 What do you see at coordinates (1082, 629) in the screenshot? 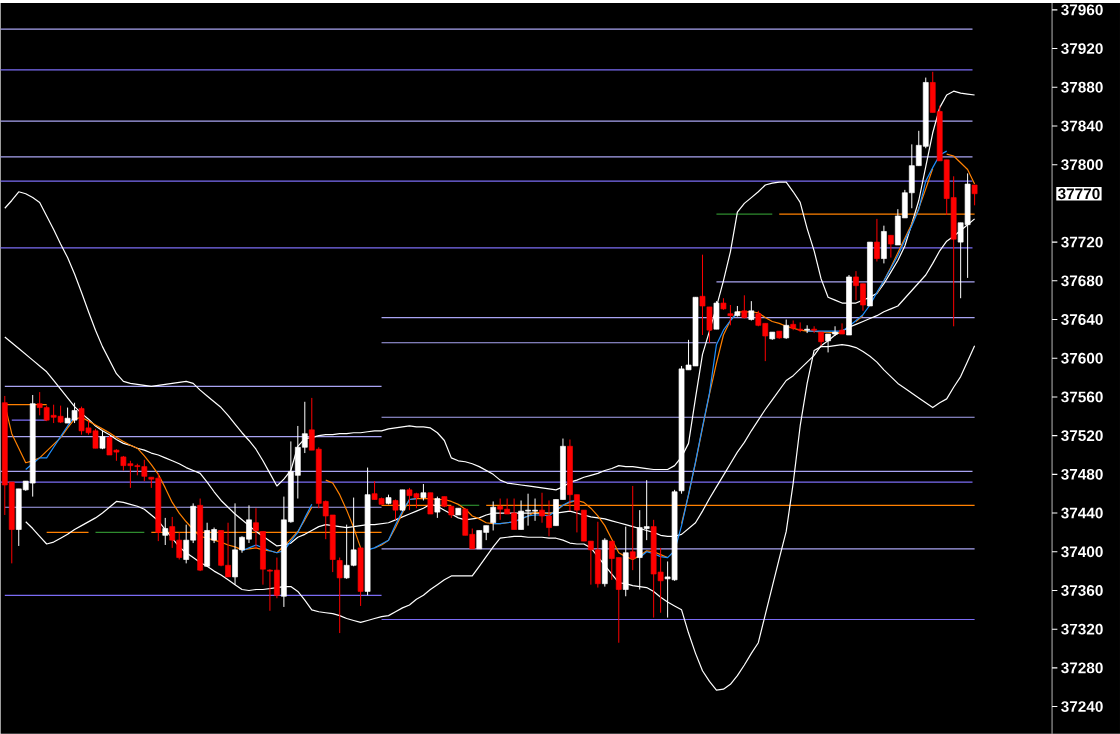
I see `y-tick-label: 37320` at bounding box center [1082, 629].